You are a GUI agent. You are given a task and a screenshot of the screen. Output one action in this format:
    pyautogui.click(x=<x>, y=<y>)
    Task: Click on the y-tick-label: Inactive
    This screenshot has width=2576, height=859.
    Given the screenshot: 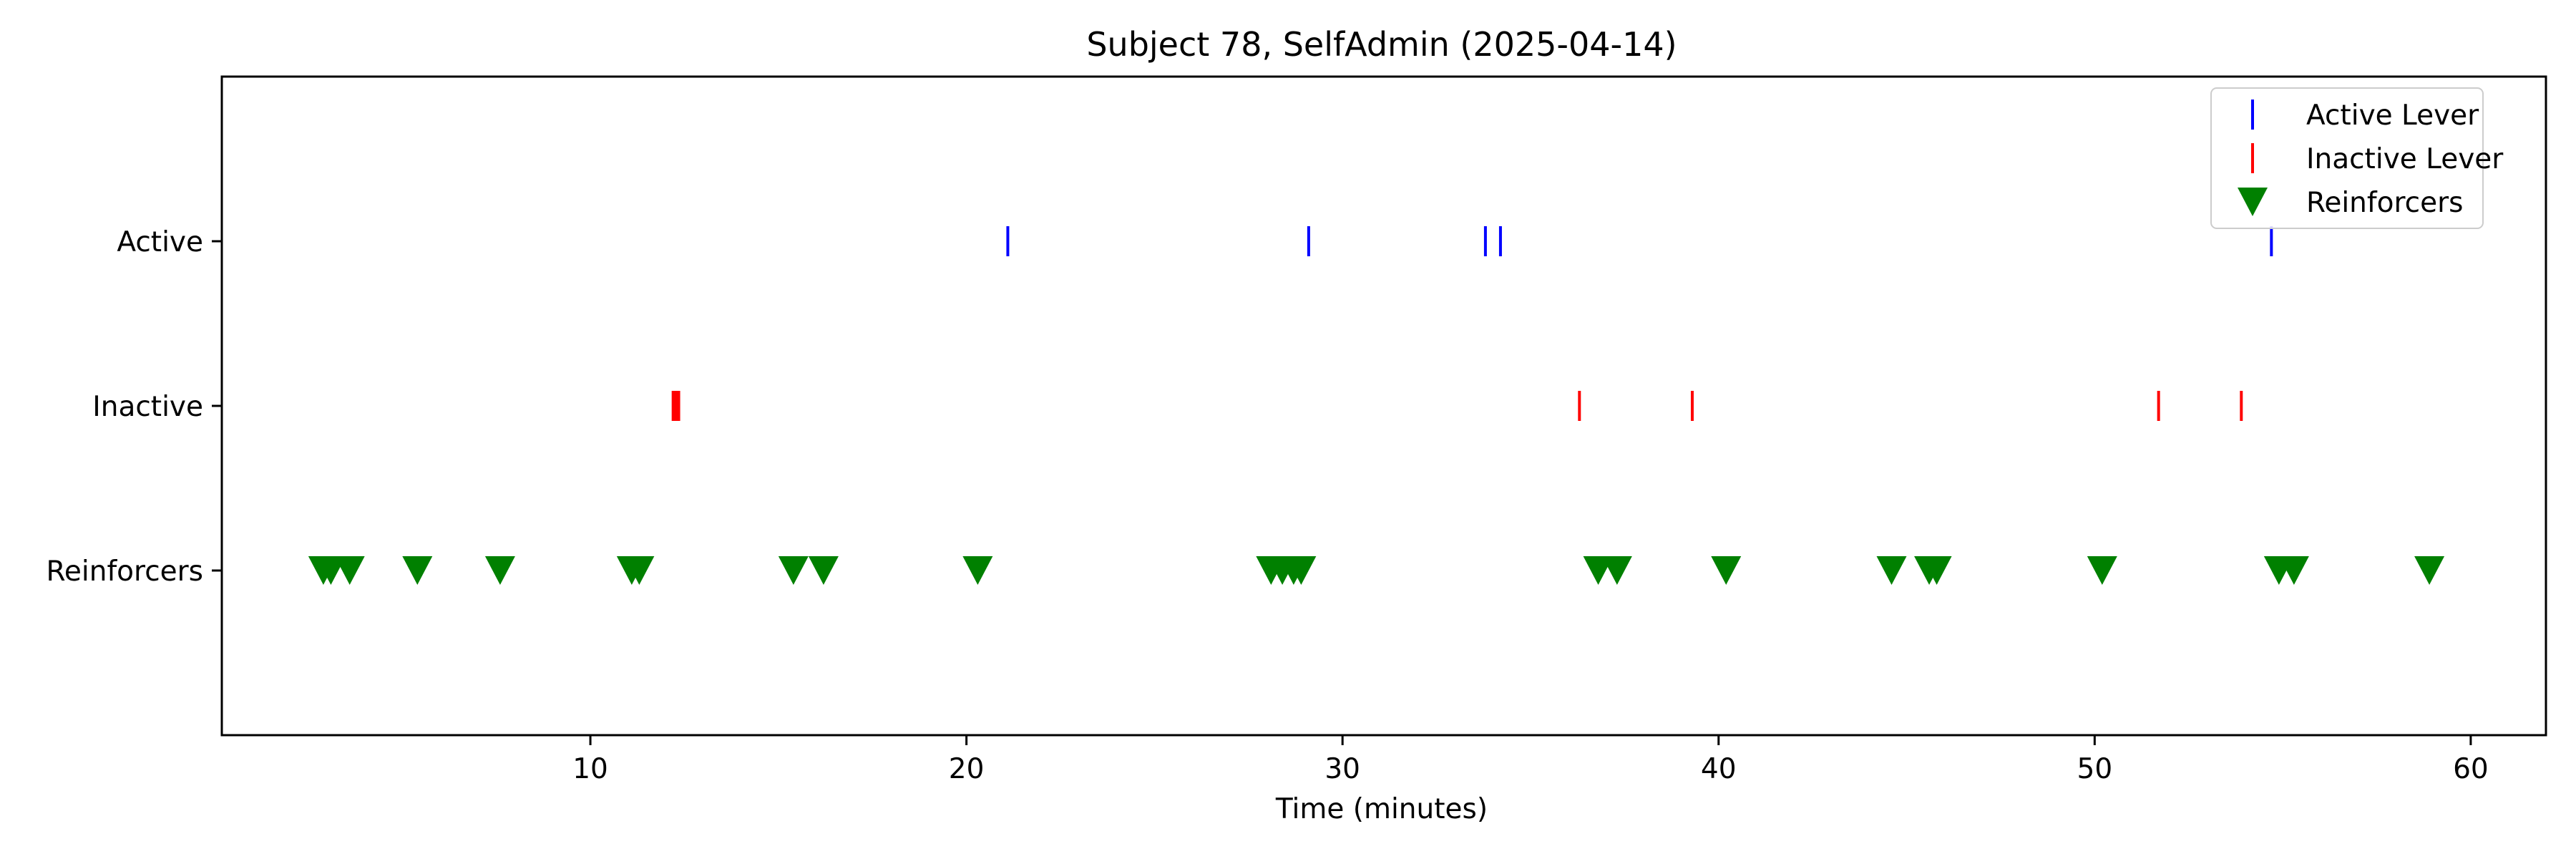 What is the action you would take?
    pyautogui.click(x=147, y=407)
    